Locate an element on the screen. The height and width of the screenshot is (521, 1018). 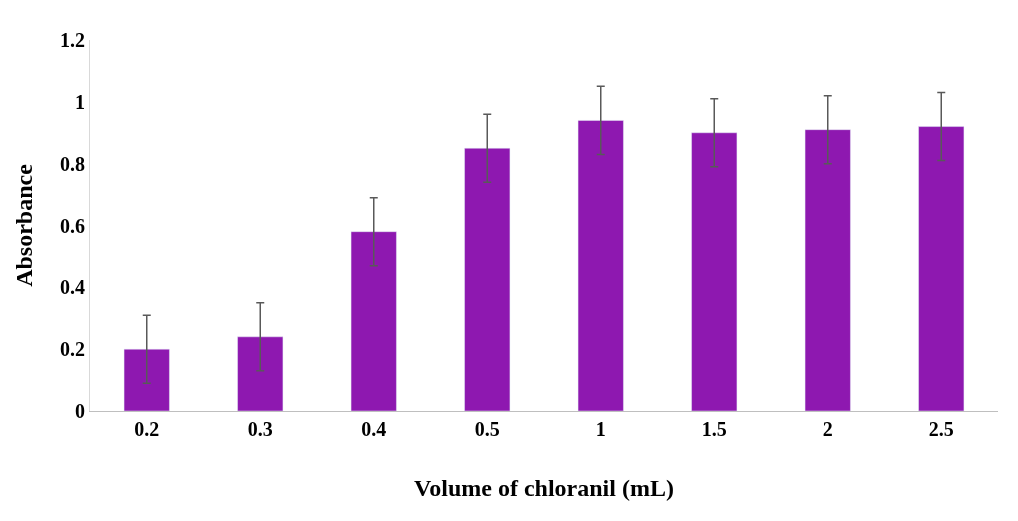
y-tick-label: 0.6 is located at coordinates (72, 225).